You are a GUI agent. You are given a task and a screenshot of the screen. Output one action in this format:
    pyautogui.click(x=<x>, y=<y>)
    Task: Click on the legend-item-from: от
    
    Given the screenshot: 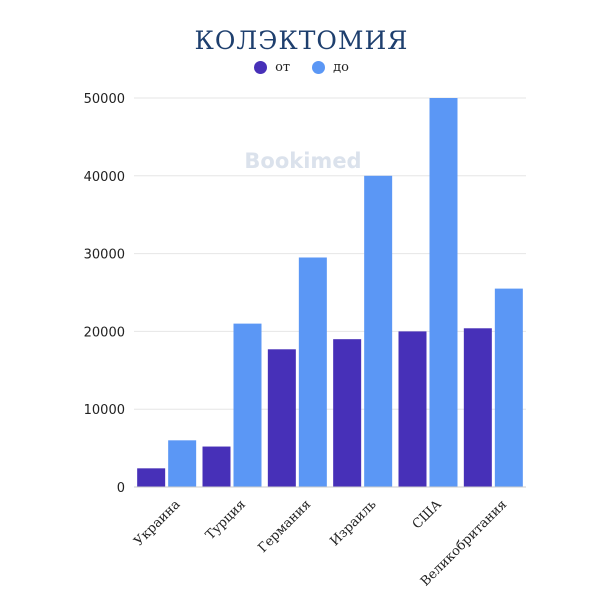 What is the action you would take?
    pyautogui.click(x=272, y=67)
    